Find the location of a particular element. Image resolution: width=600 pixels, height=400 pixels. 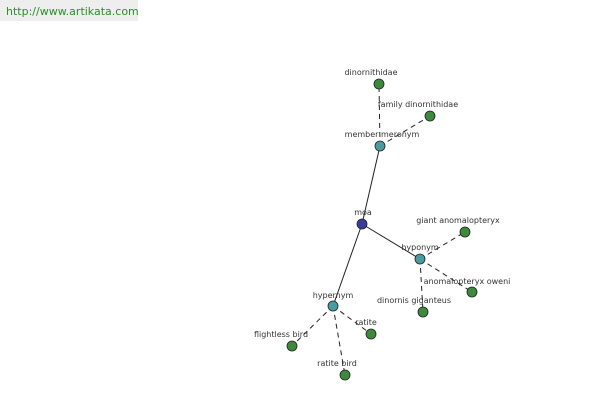

node-label: hyponym is located at coordinates (420, 247).